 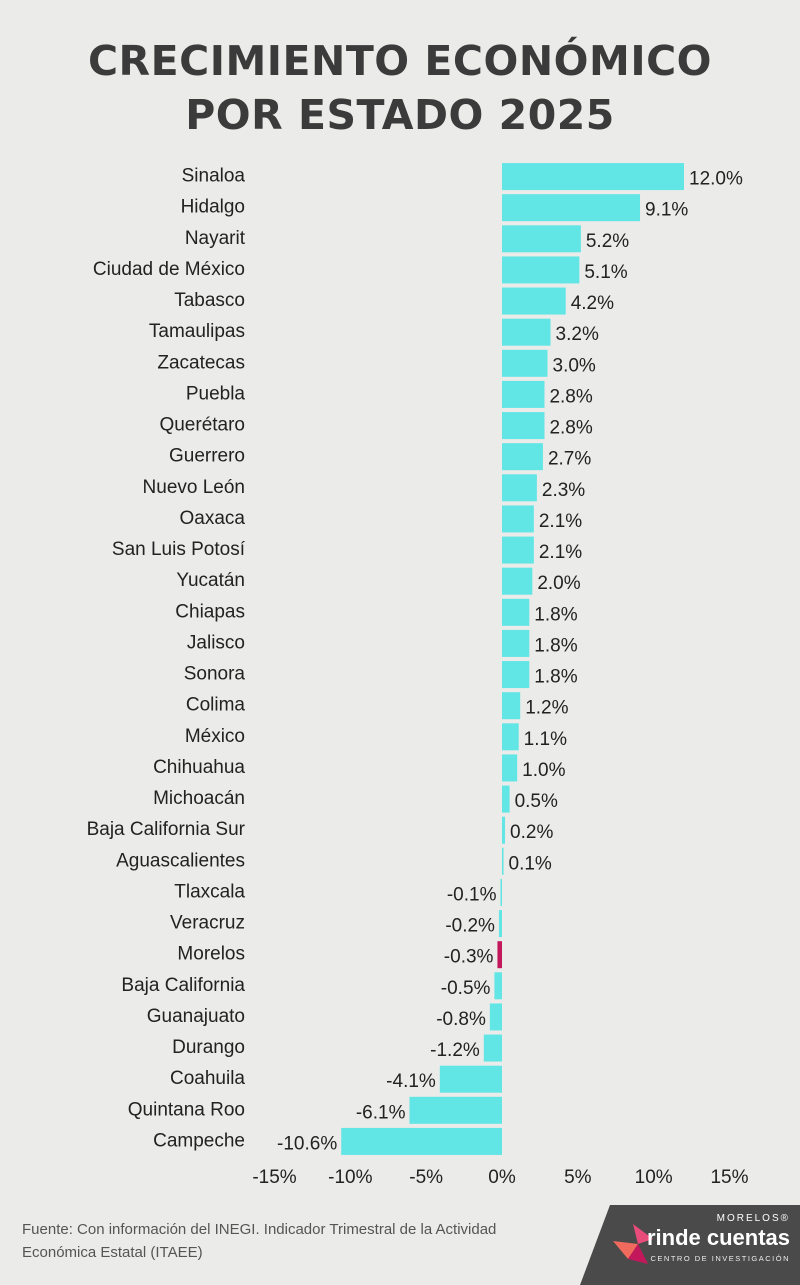 What do you see at coordinates (194, 487) in the screenshot?
I see `y-tick-label: Nuevo León` at bounding box center [194, 487].